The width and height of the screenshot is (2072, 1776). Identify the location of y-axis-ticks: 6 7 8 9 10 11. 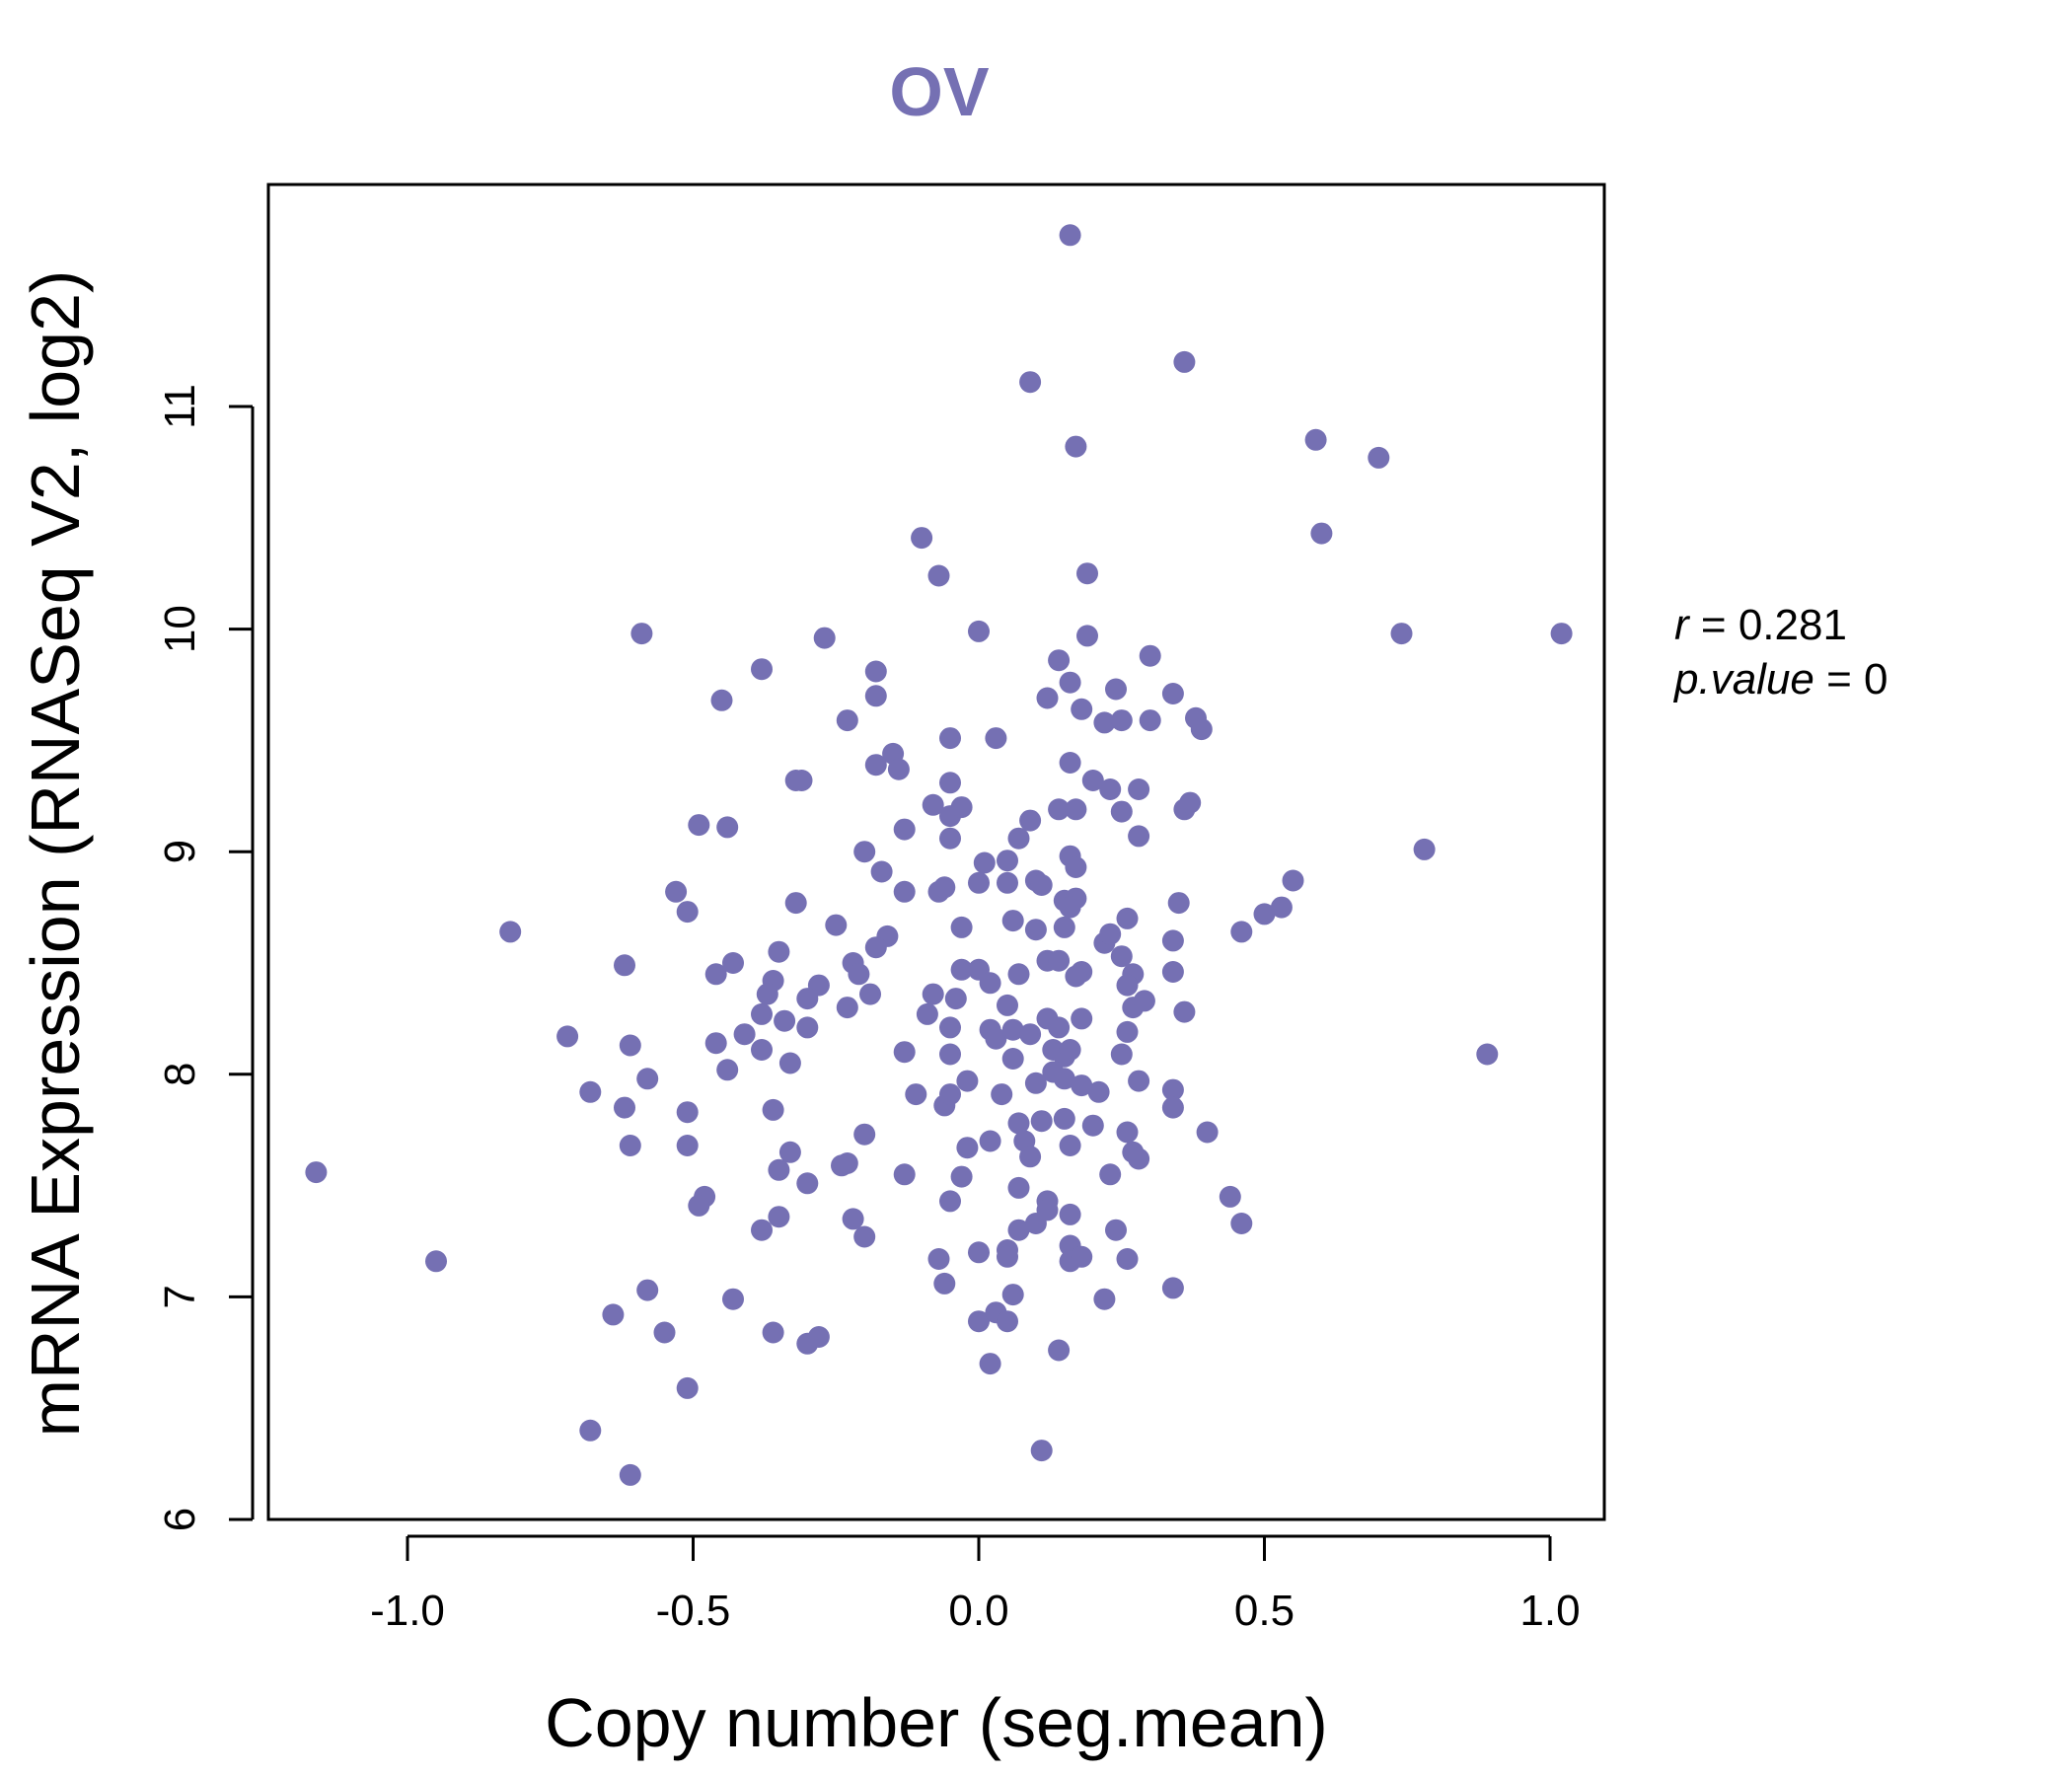
(205, 958).